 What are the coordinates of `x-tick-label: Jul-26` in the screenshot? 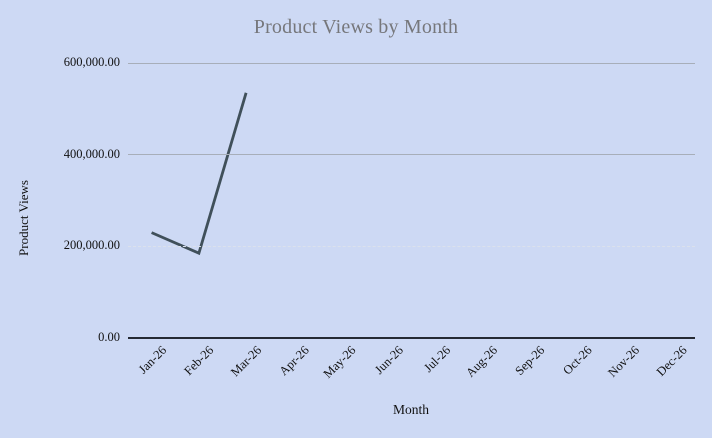 It's located at (437, 359).